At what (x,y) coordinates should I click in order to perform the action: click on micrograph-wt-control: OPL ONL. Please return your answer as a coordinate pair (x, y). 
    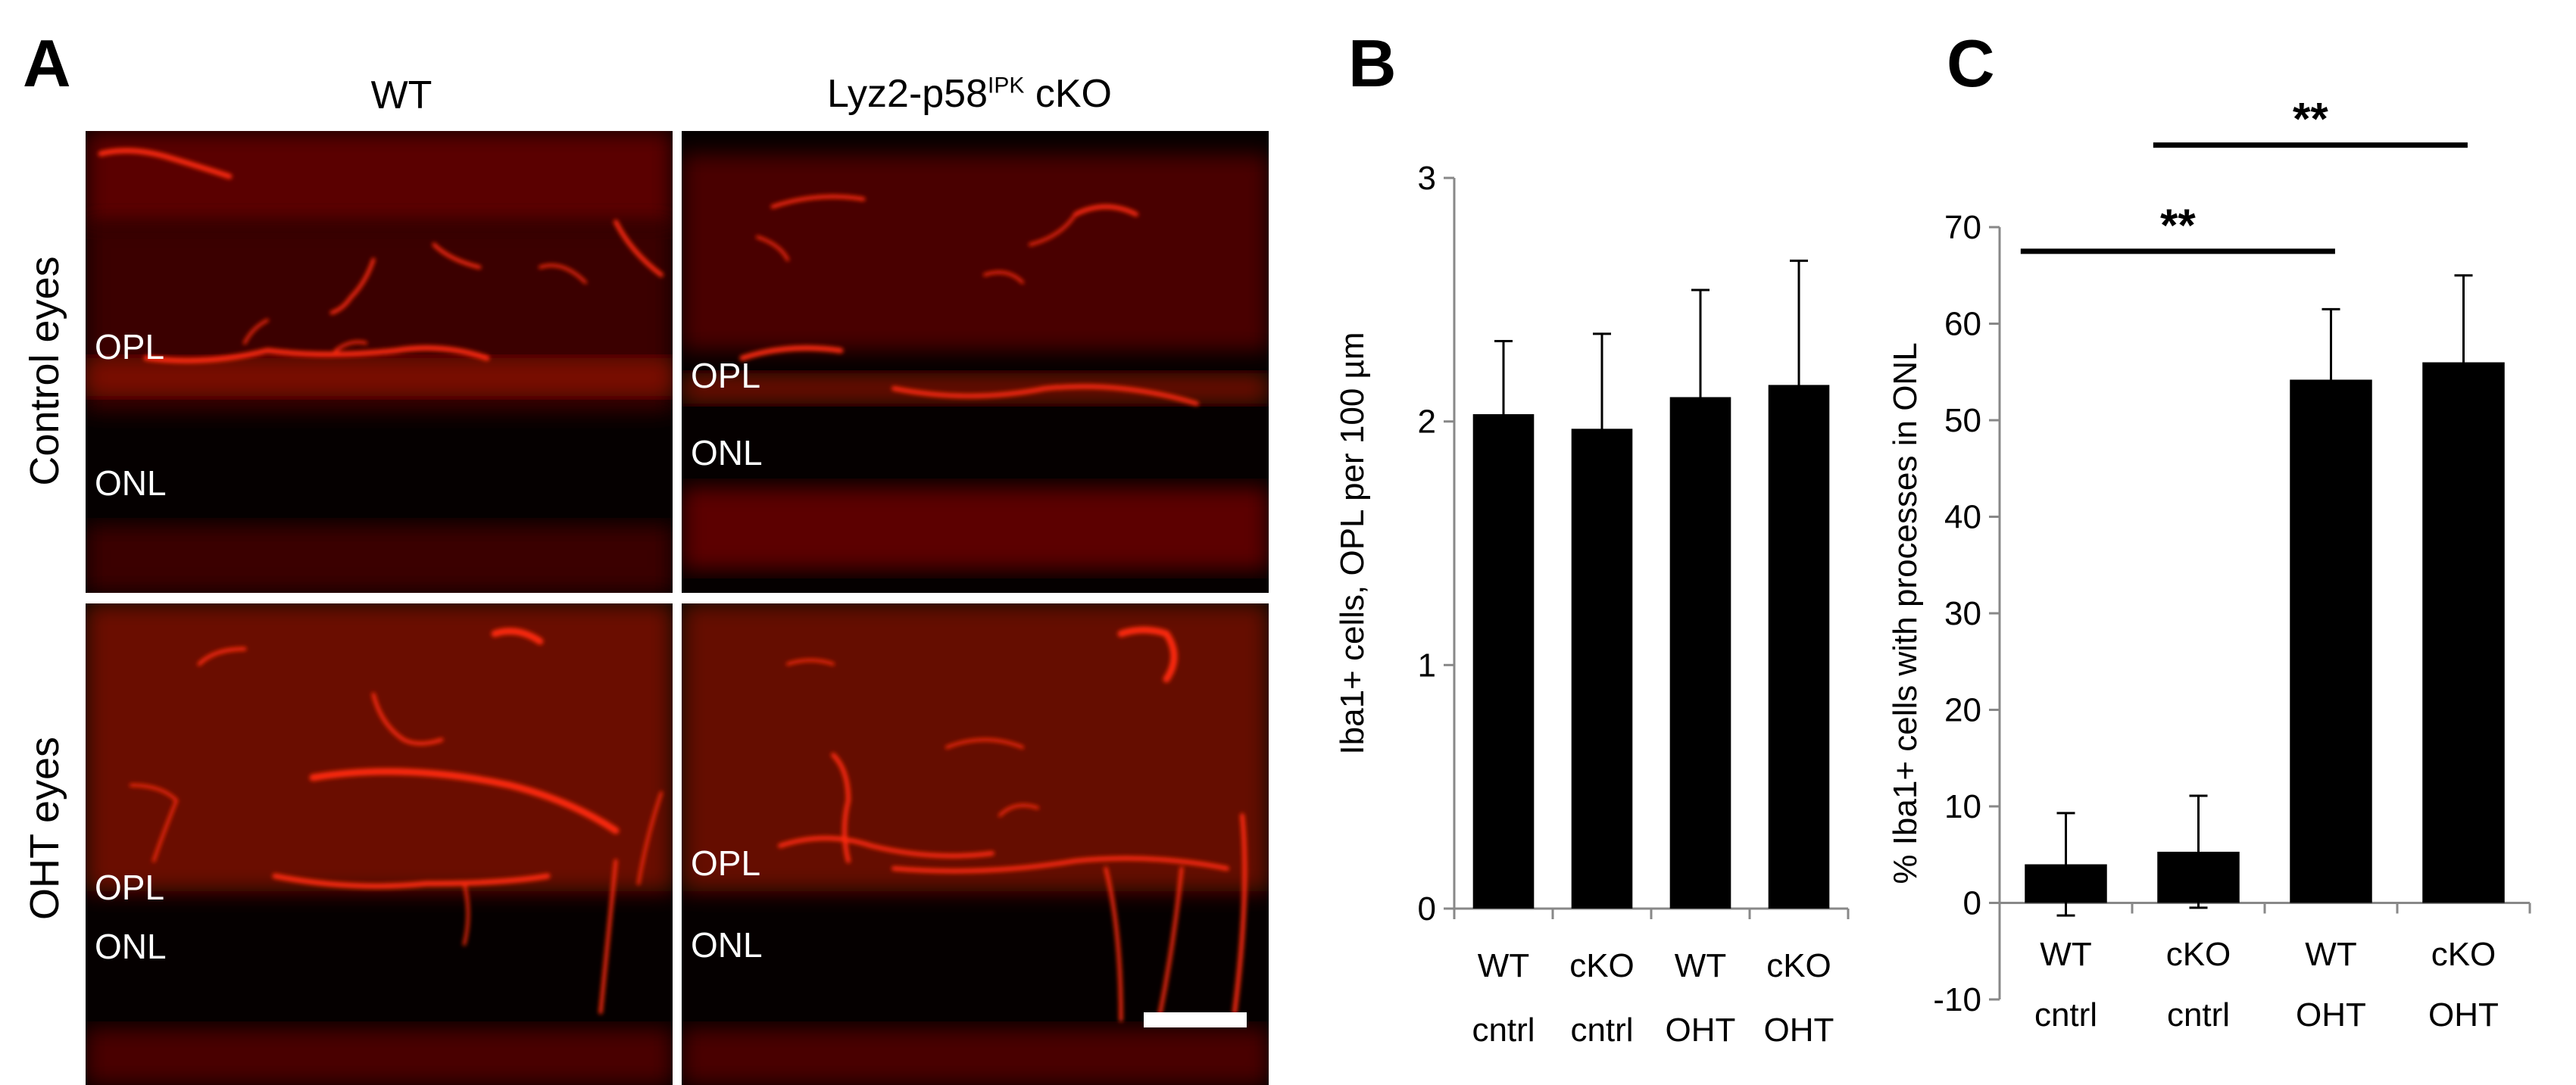
    Looking at the image, I should click on (380, 362).